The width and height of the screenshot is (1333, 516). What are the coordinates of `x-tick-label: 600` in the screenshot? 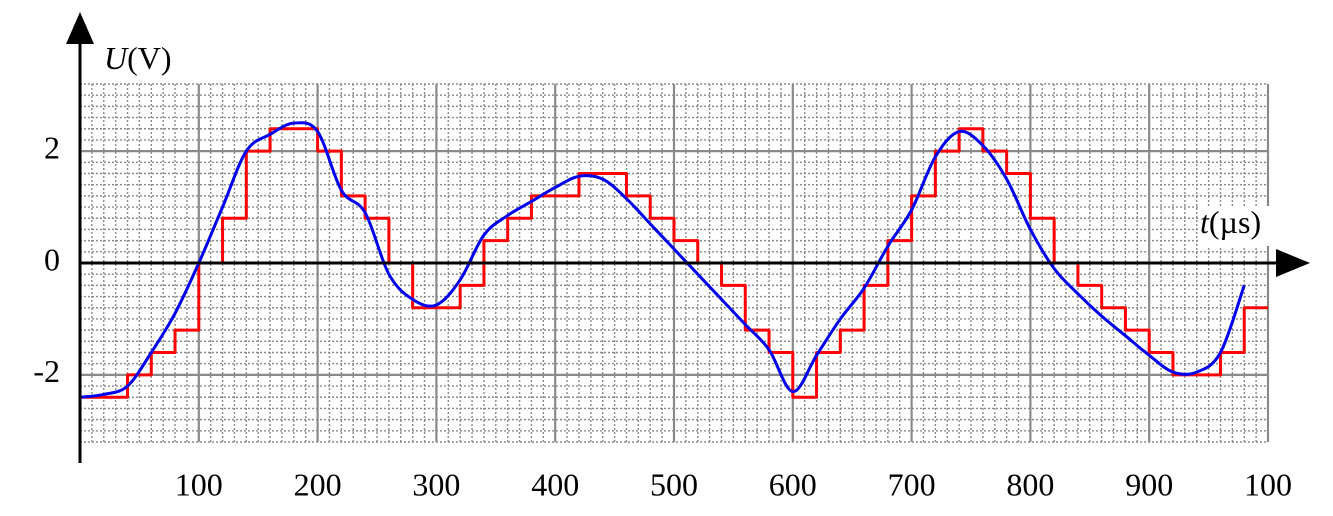 It's located at (793, 484).